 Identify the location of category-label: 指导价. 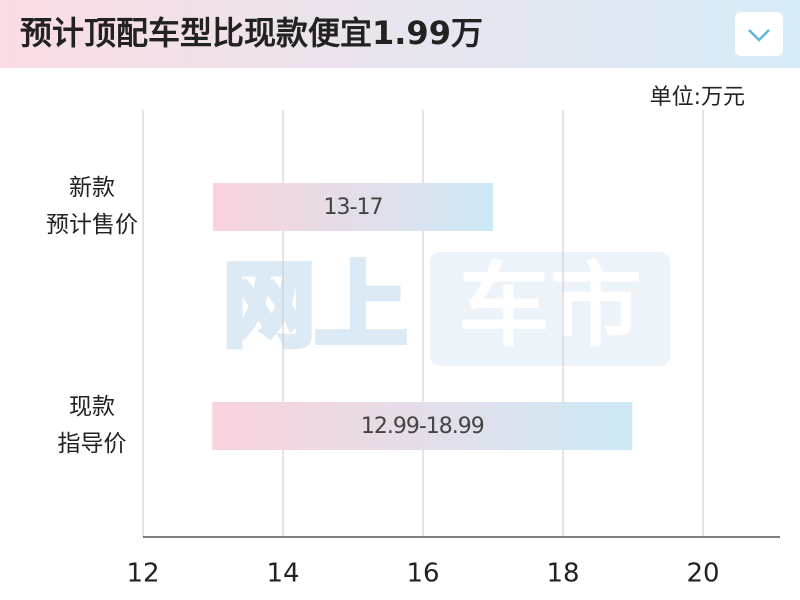
(92, 444).